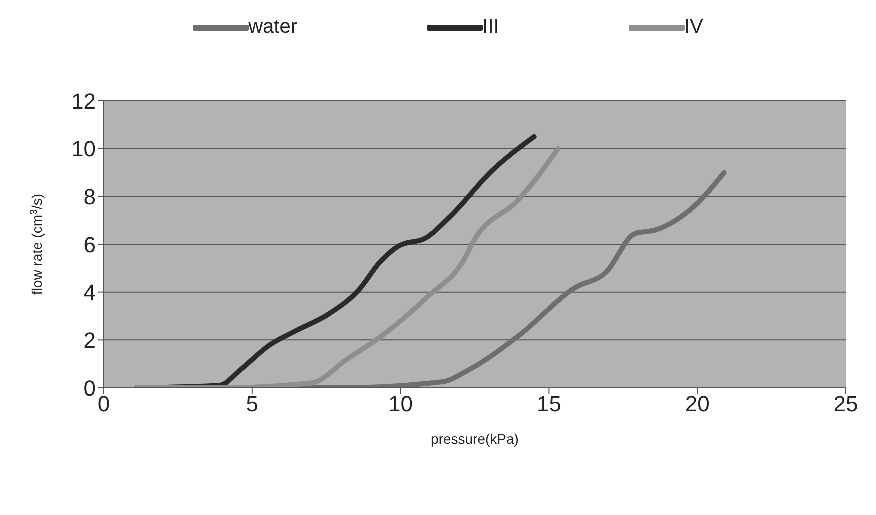 This screenshot has width=876, height=515. Describe the element at coordinates (84, 101) in the screenshot. I see `y-tick-label: 12` at that location.